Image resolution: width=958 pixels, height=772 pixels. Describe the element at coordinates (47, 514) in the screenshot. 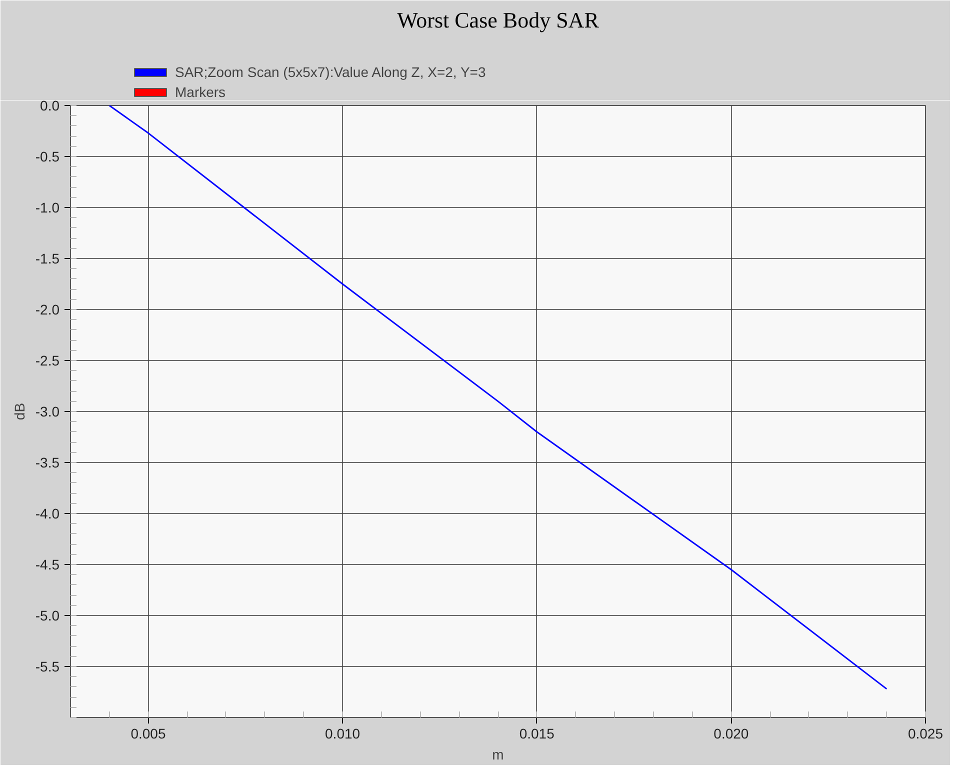

I see `y-tick-label: -4.0` at that location.